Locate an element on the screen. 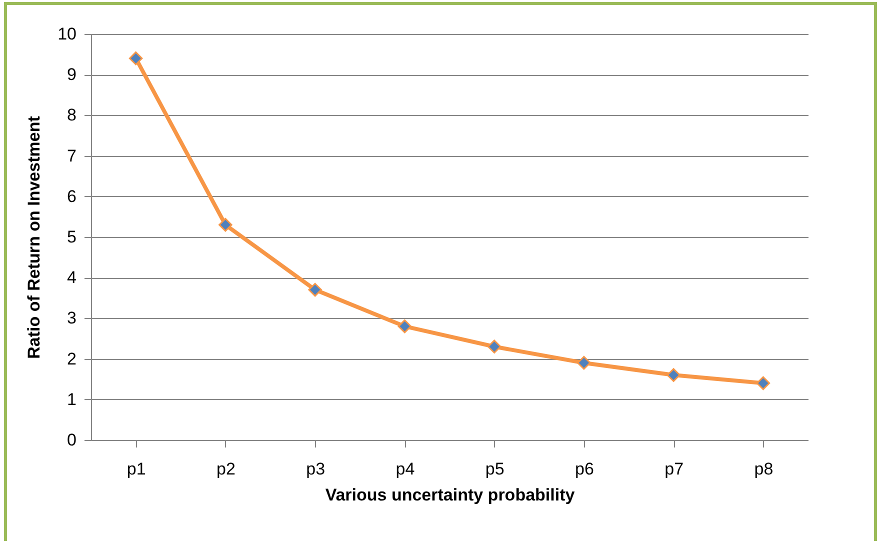 This screenshot has height=543, width=881. y-tick-label: 2 is located at coordinates (71, 358).